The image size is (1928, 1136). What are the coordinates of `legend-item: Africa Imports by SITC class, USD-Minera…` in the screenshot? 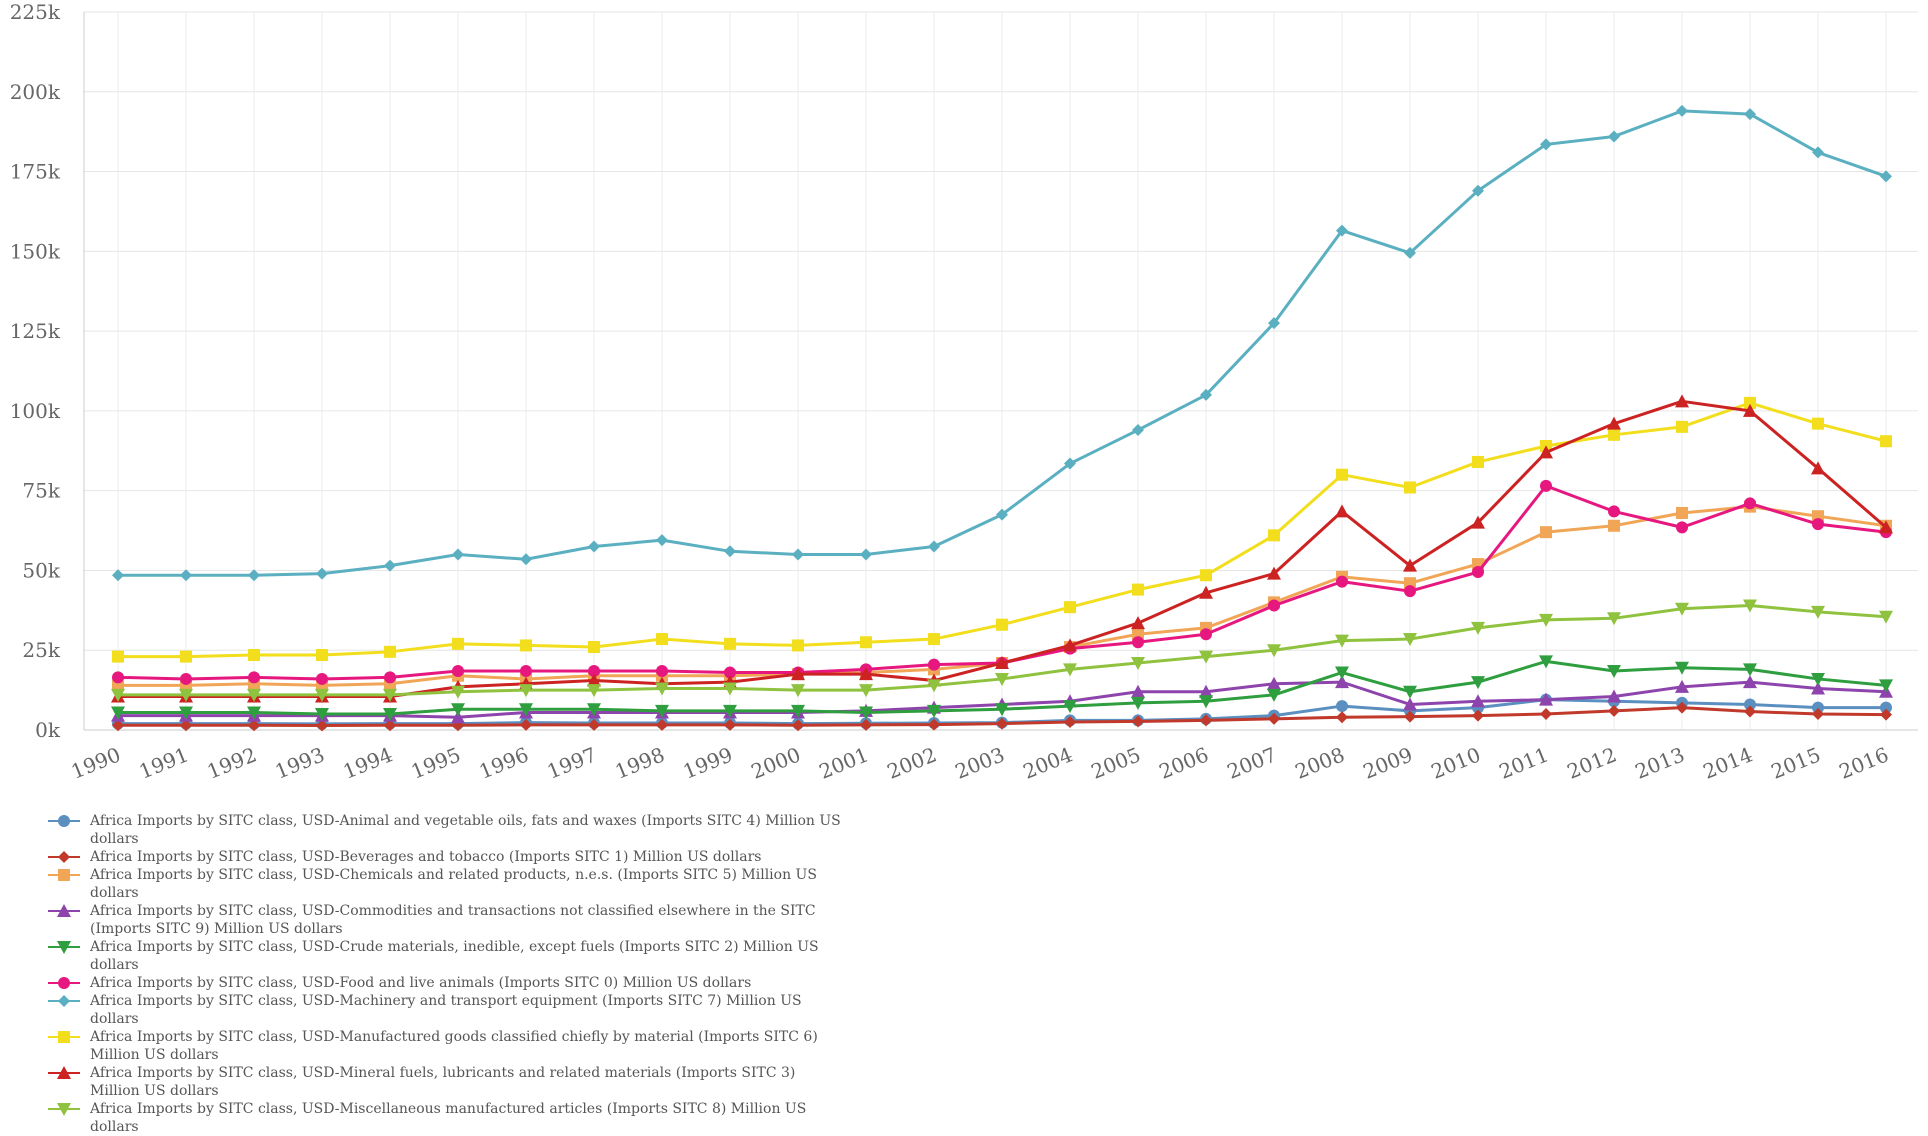 It's located at (448, 1082).